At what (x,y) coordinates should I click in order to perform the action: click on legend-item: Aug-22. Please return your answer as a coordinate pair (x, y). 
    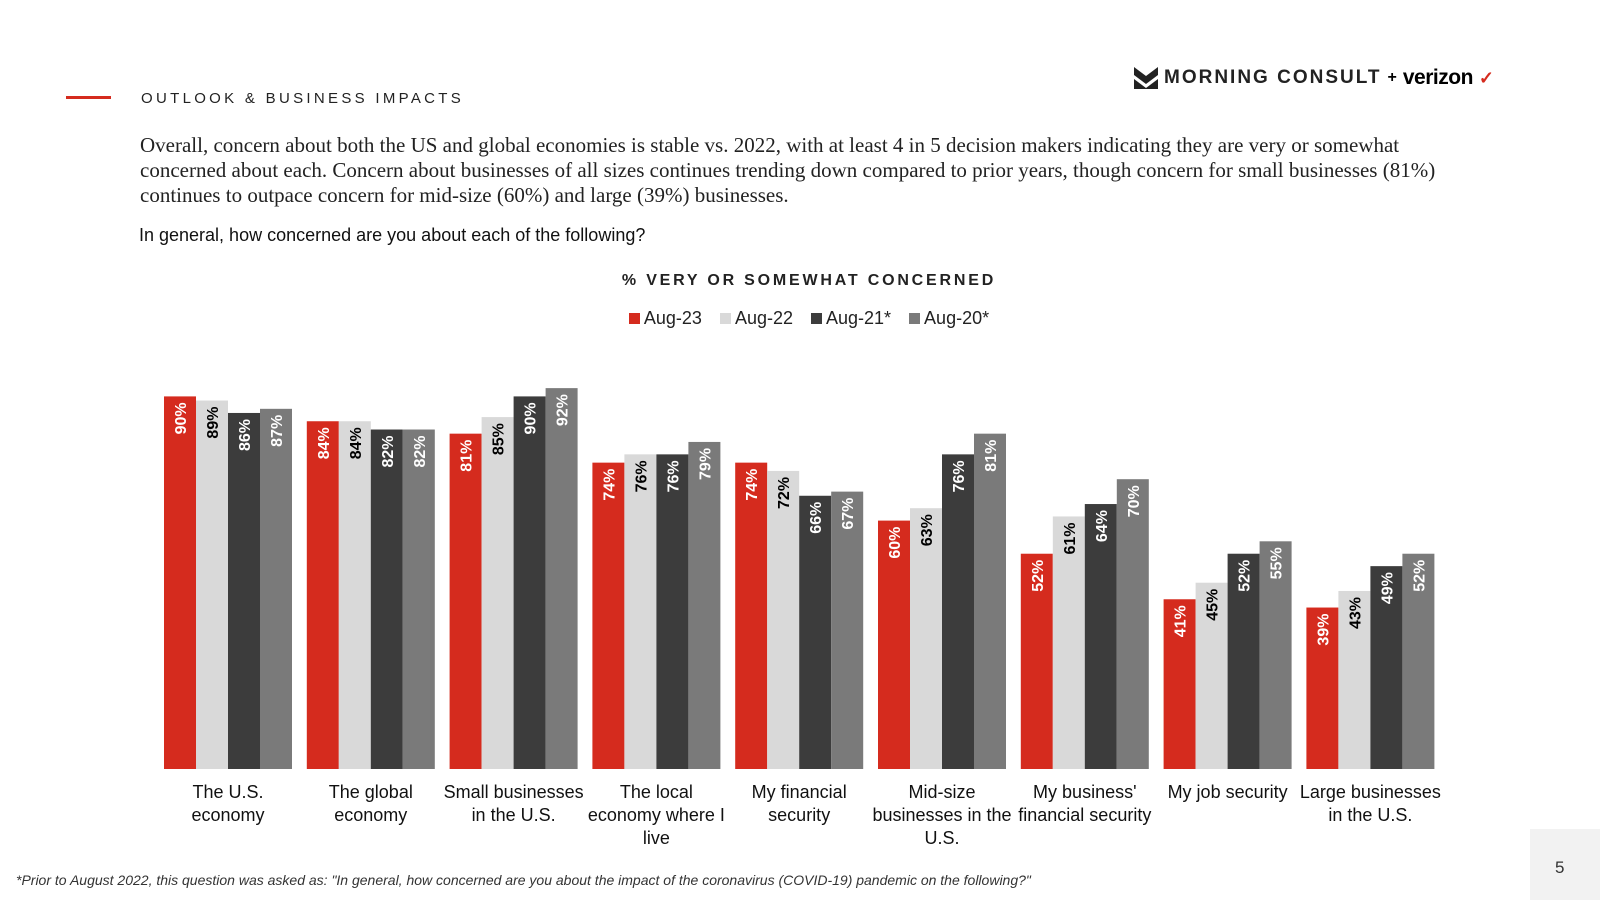
    Looking at the image, I should click on (756, 318).